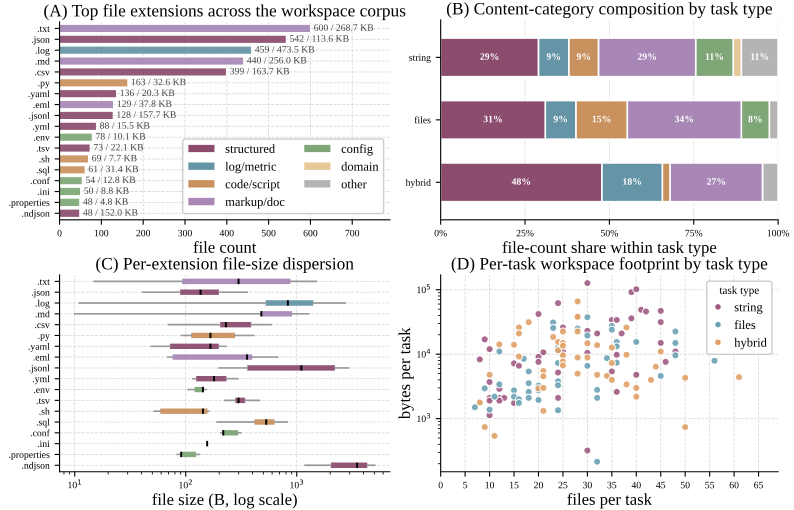 This screenshot has height=510, width=794. What do you see at coordinates (745, 325) in the screenshot?
I see `legend-label: files` at bounding box center [745, 325].